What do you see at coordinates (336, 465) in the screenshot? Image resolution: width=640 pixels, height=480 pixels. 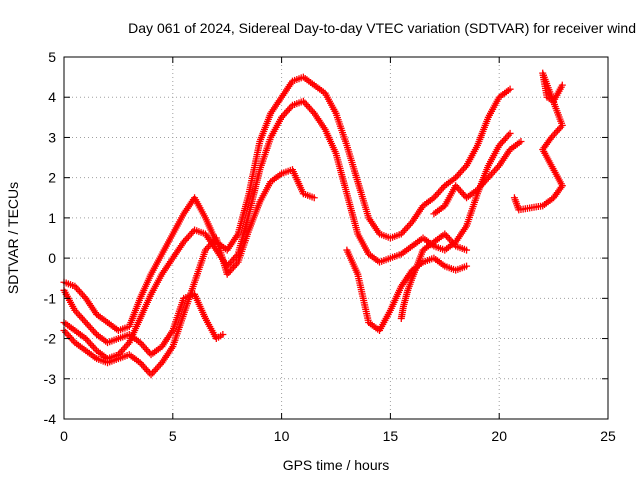 I see `x-axis-label: GPS time / hours` at bounding box center [336, 465].